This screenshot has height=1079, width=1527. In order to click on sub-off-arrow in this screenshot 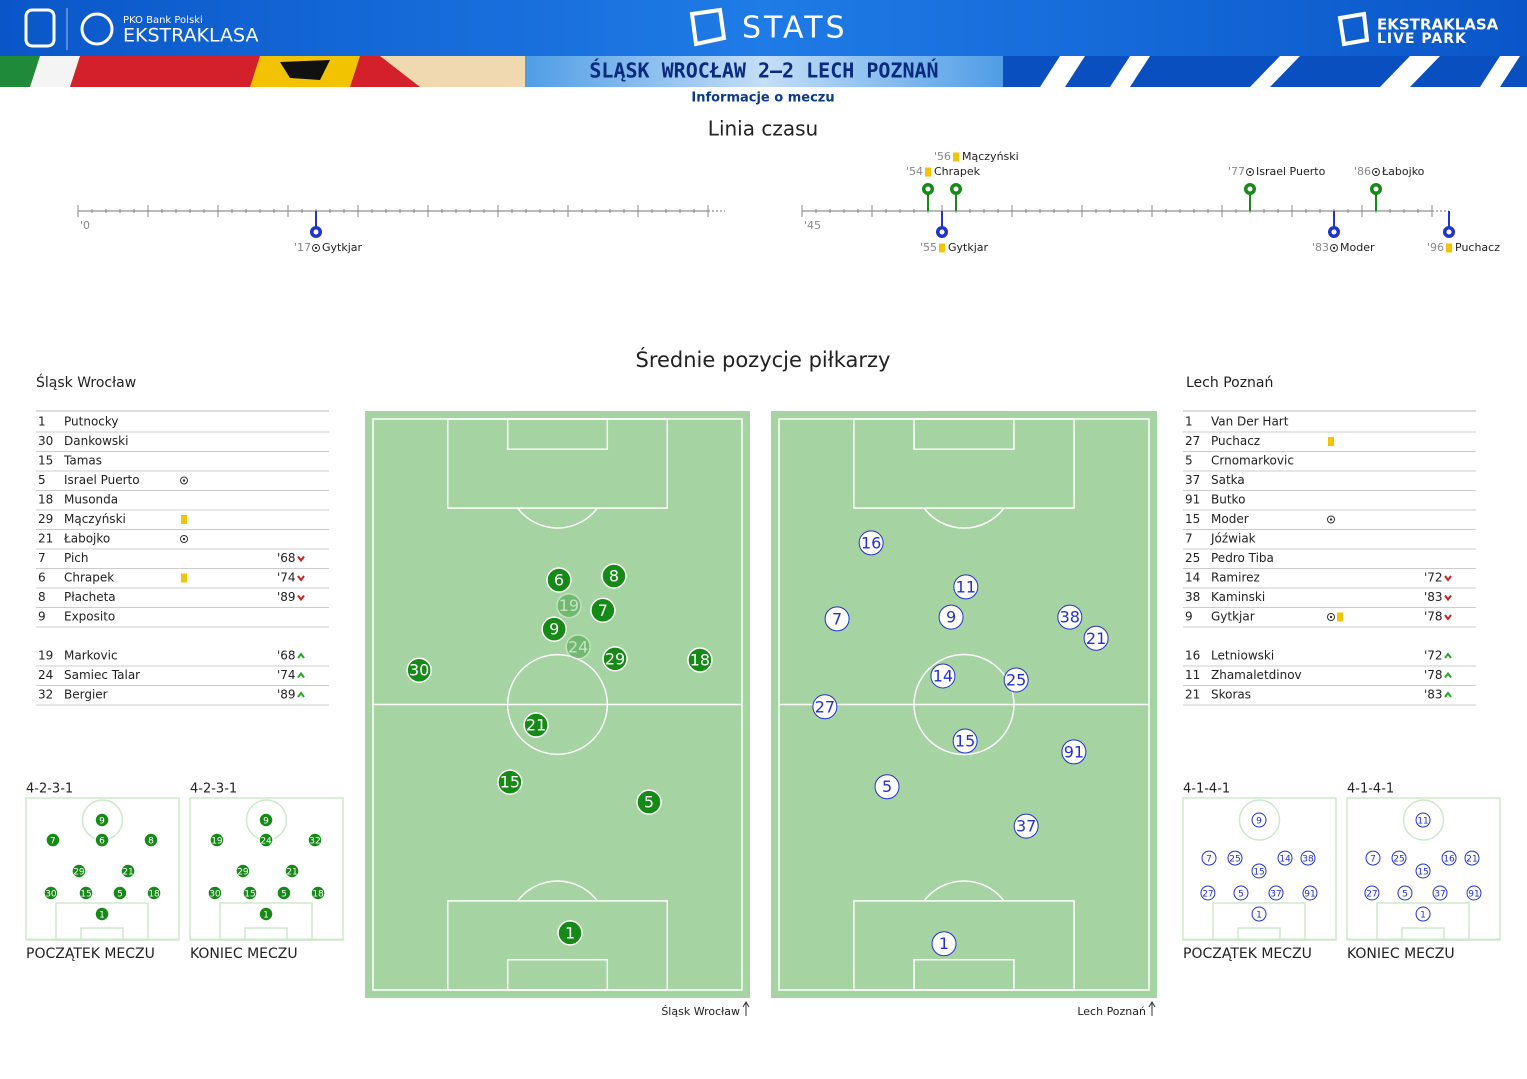, I will do `click(1448, 578)`.